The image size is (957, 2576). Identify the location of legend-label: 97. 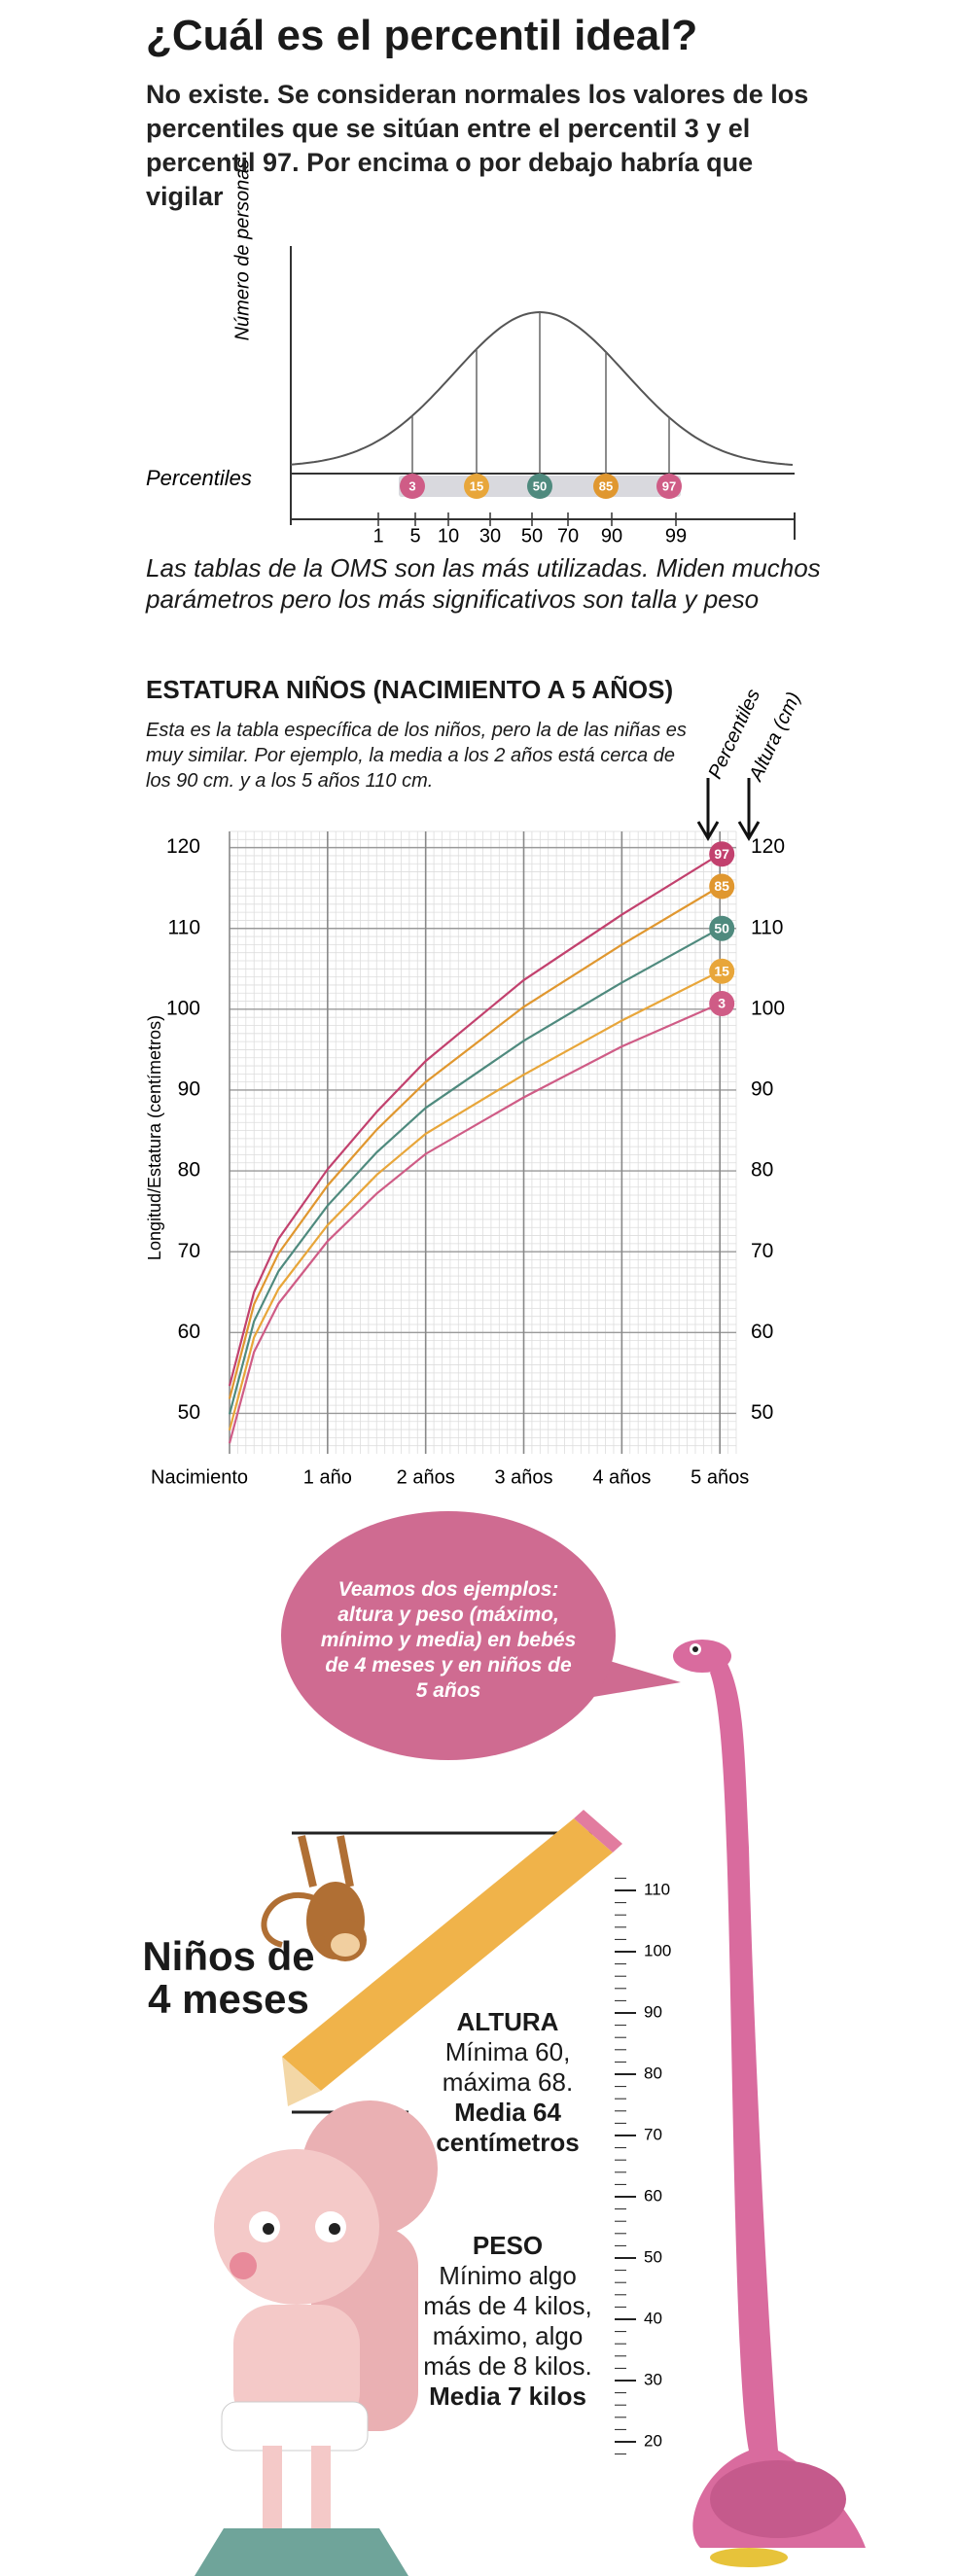
(721, 854).